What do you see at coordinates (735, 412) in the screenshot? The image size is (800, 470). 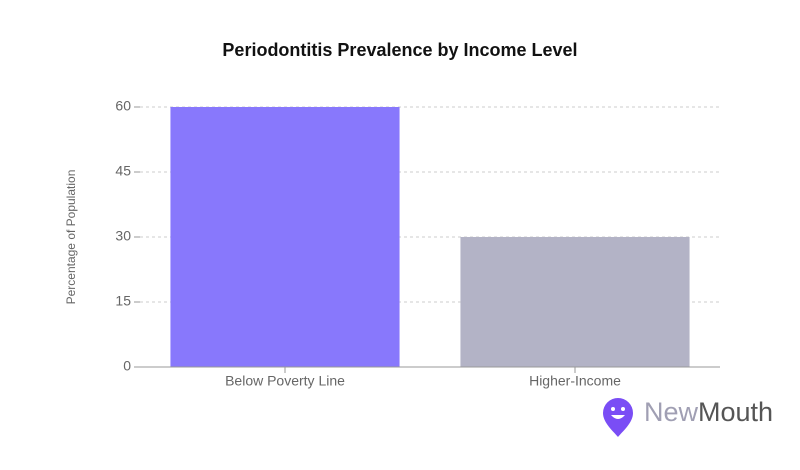 I see `logo-second: Mouth` at bounding box center [735, 412].